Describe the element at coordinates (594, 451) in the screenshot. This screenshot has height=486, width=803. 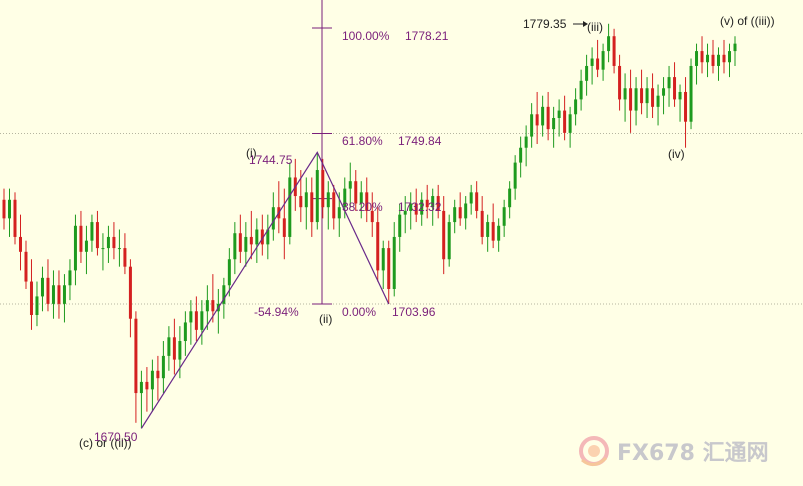
I see `fx678-logo-icon` at that location.